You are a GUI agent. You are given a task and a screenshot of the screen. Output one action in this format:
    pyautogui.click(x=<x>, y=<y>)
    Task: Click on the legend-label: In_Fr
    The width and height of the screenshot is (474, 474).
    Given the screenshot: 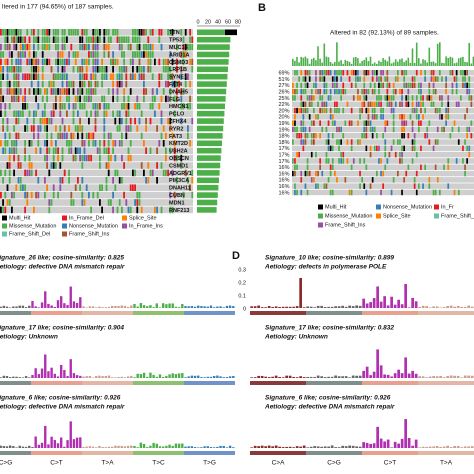 What is the action you would take?
    pyautogui.click(x=447, y=207)
    